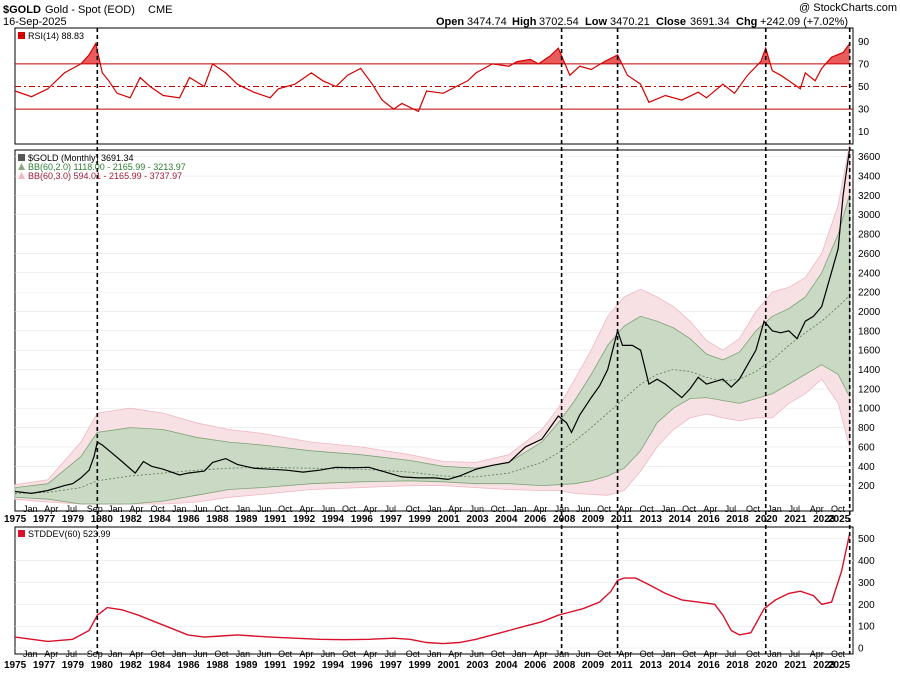 The width and height of the screenshot is (900, 673). What do you see at coordinates (559, 22) in the screenshot?
I see `high-value: 3702.54` at bounding box center [559, 22].